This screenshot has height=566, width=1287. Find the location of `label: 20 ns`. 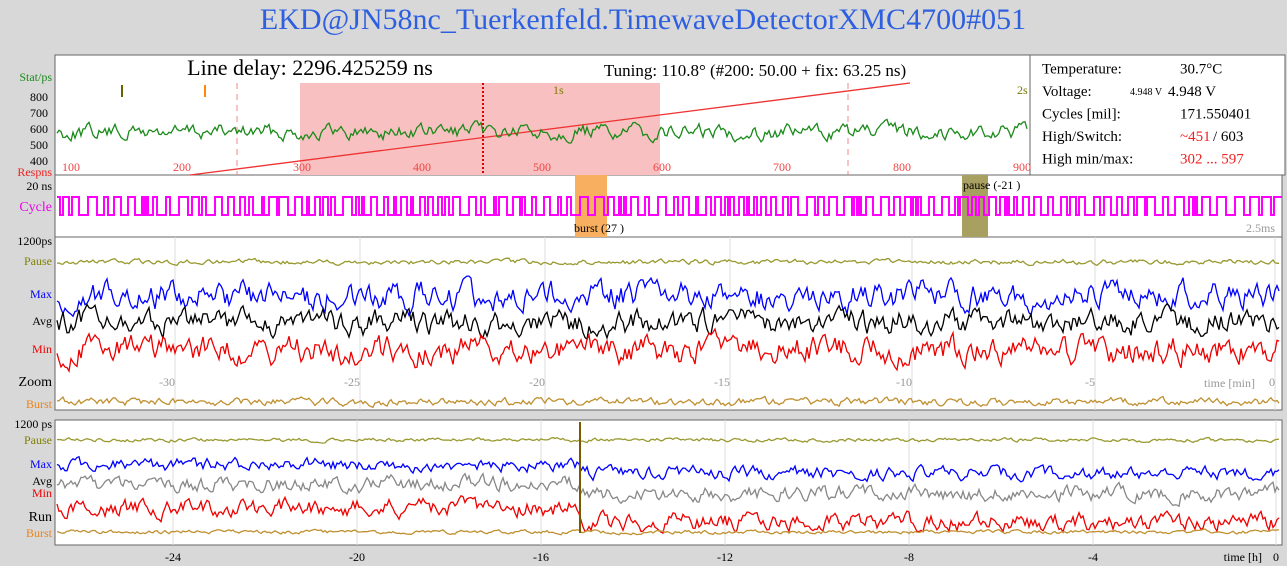

label: 20 ns is located at coordinates (39, 186).